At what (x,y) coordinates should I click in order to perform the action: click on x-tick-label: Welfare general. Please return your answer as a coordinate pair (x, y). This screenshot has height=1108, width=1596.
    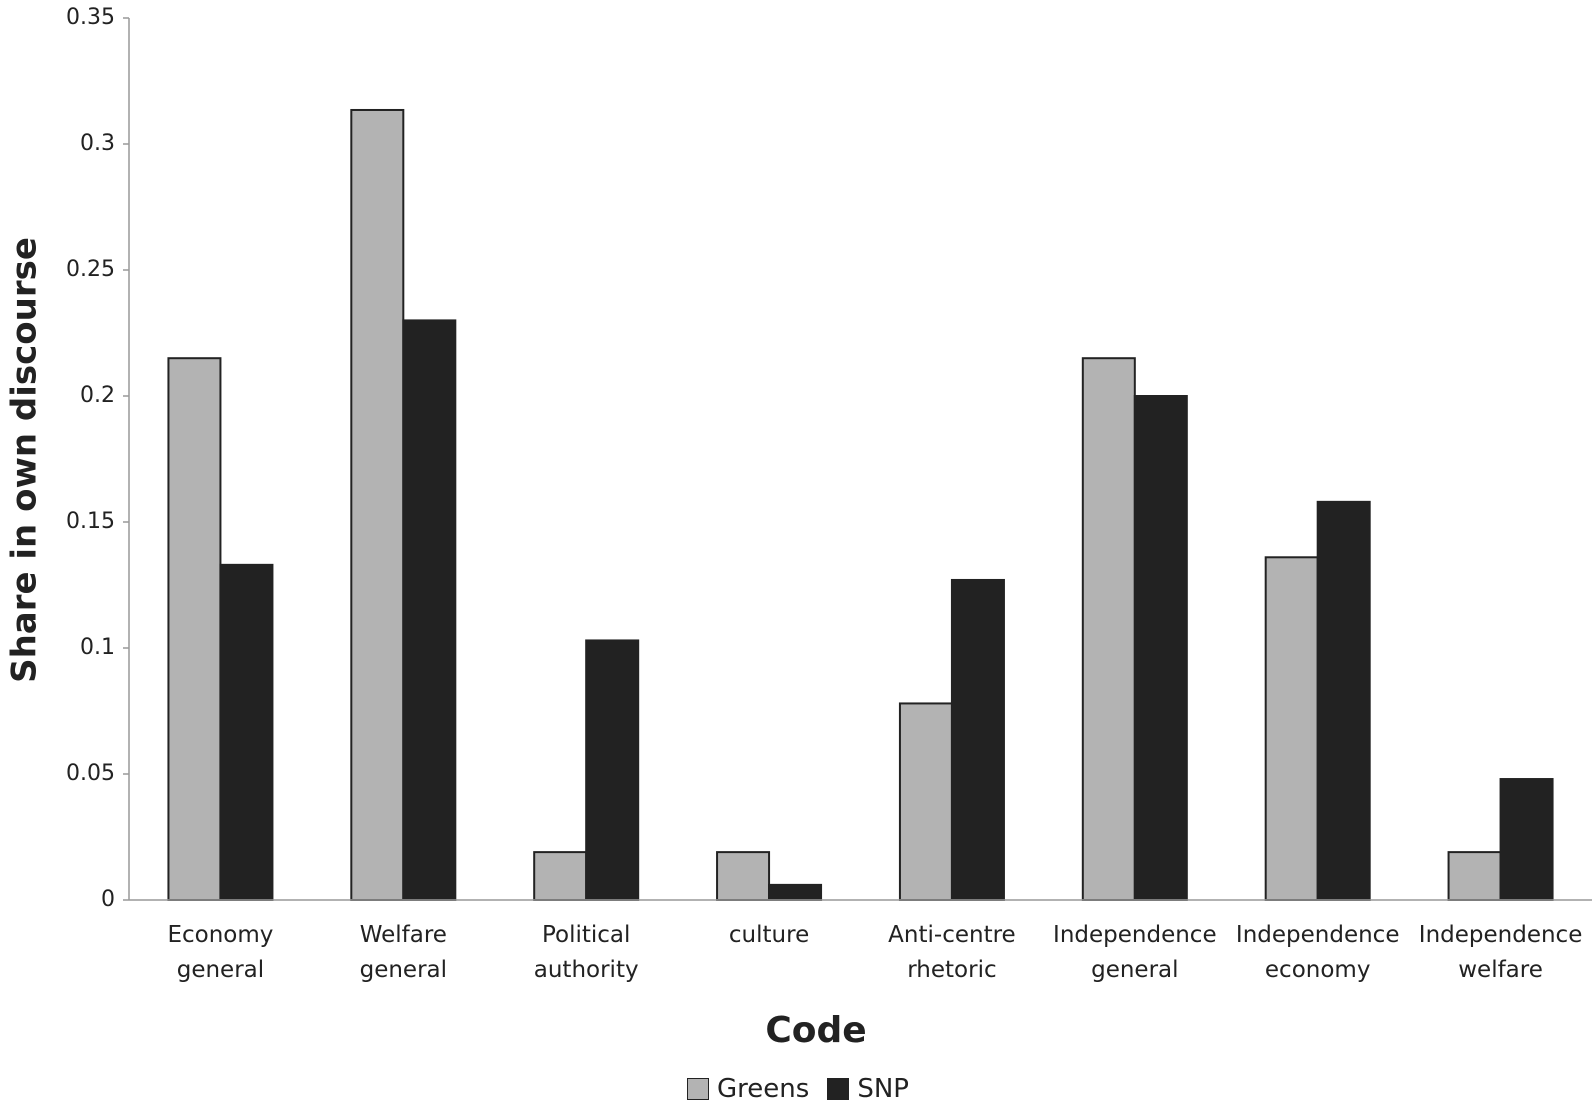
    Looking at the image, I should click on (403, 952).